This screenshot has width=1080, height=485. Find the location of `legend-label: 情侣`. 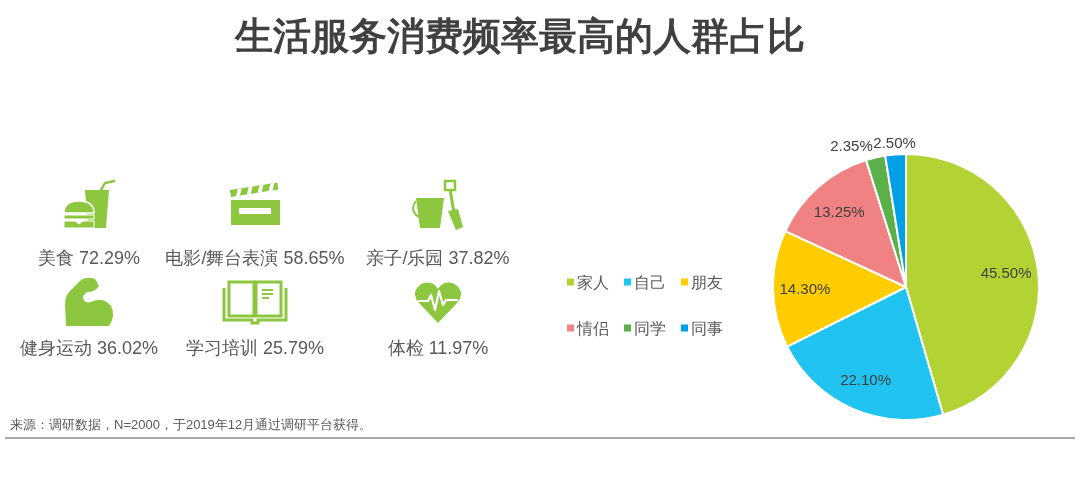

legend-label: 情侣 is located at coordinates (592, 328).